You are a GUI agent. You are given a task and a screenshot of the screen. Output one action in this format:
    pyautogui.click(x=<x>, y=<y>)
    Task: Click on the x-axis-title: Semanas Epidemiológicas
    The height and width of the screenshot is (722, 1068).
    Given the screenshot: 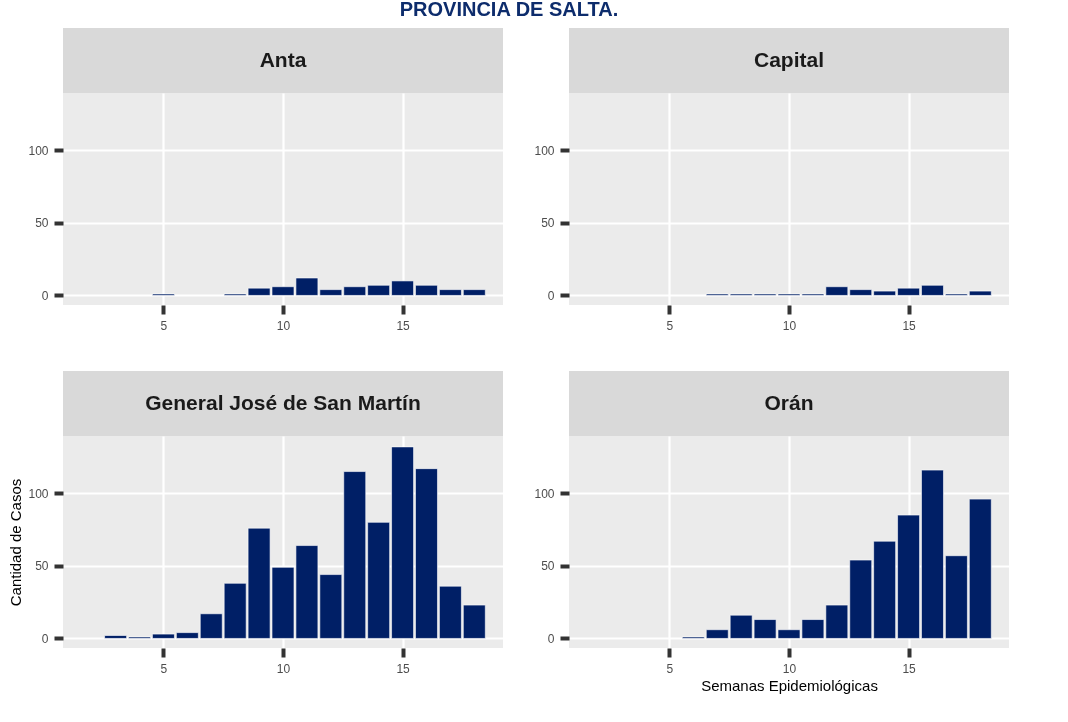 What is the action you would take?
    pyautogui.click(x=789, y=685)
    